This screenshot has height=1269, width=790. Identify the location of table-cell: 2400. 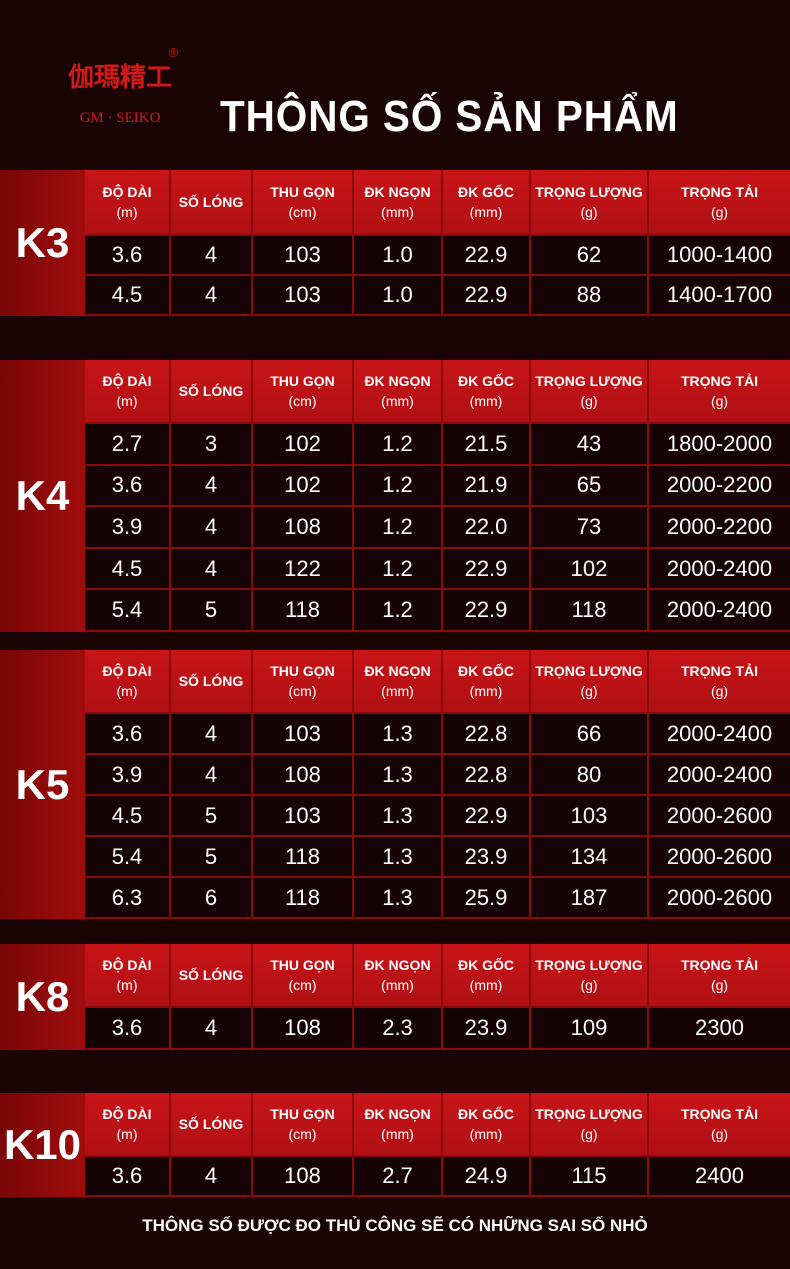
(719, 1176).